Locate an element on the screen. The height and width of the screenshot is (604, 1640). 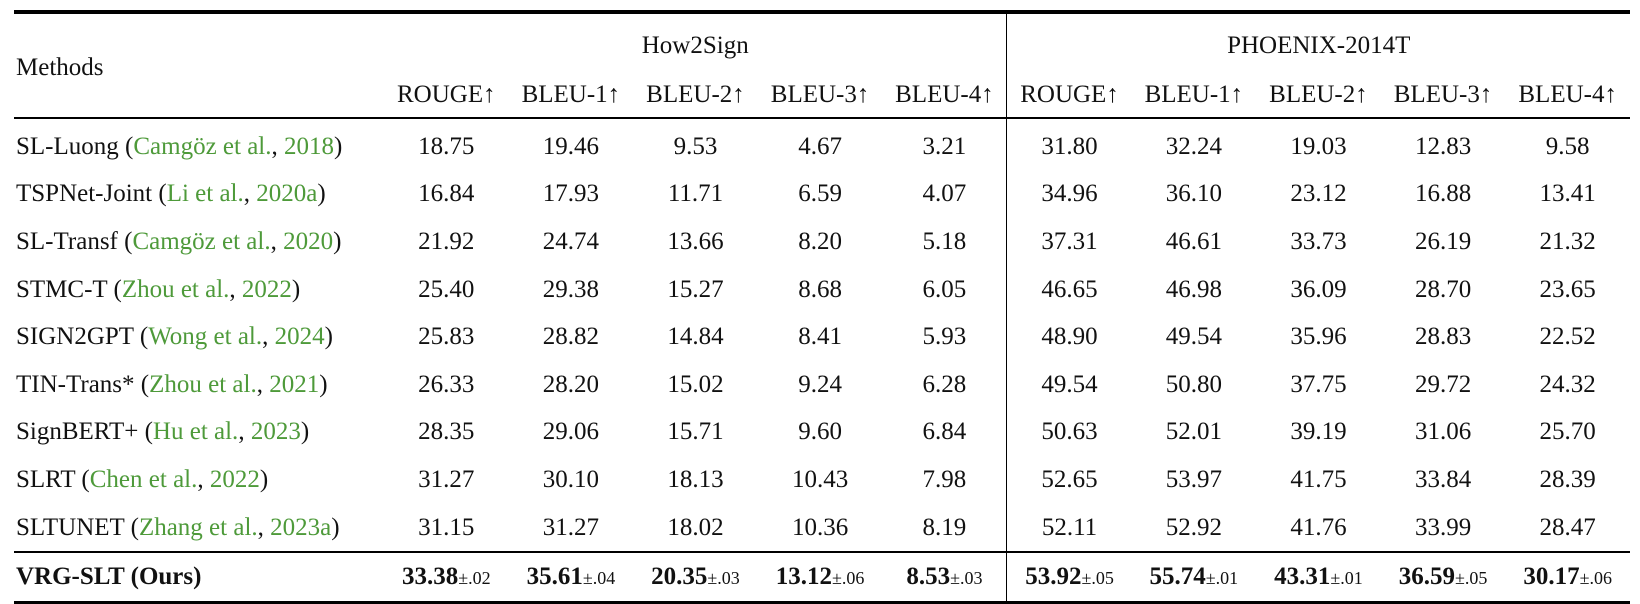
citation-year-link: 2020a is located at coordinates (287, 194).